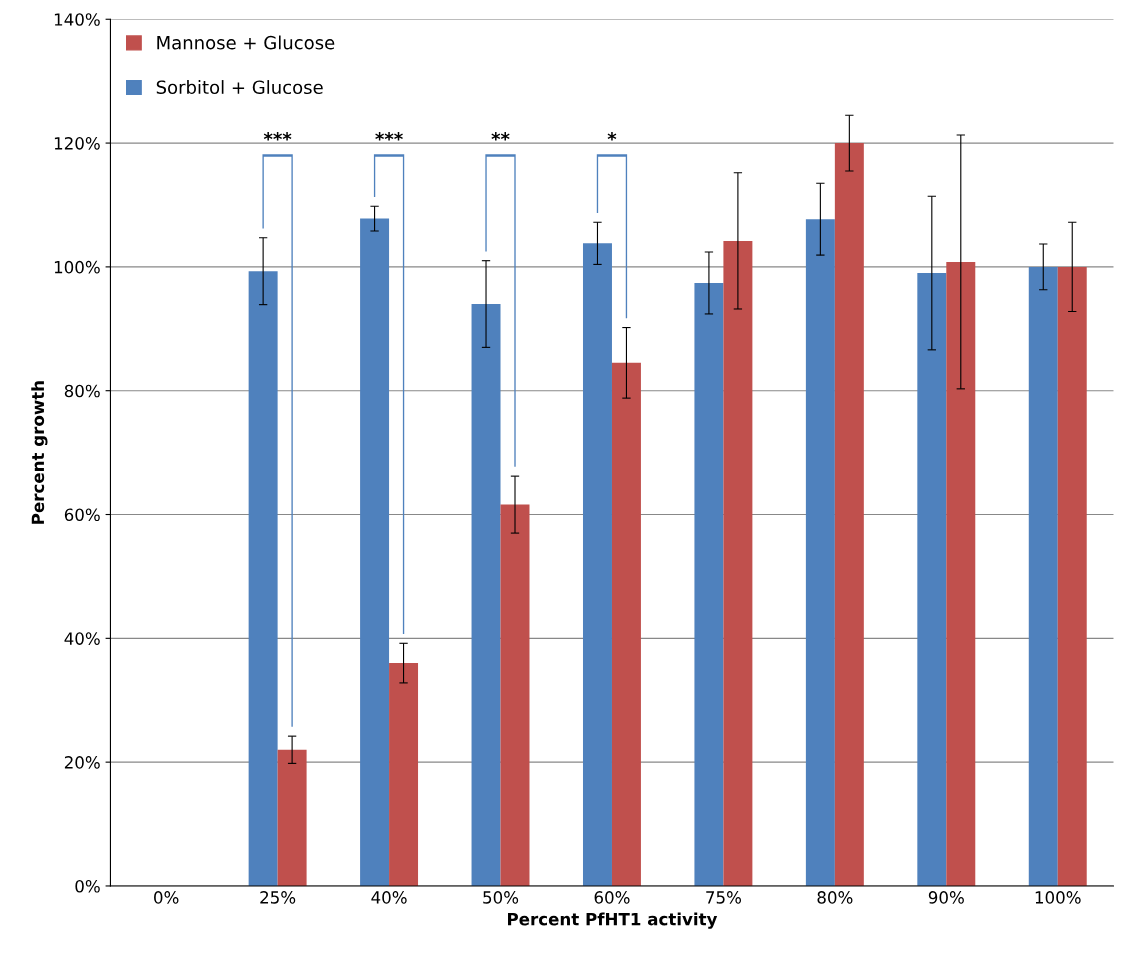 This screenshot has height=963, width=1127. I want to click on x-tick-label: 25%, so click(278, 897).